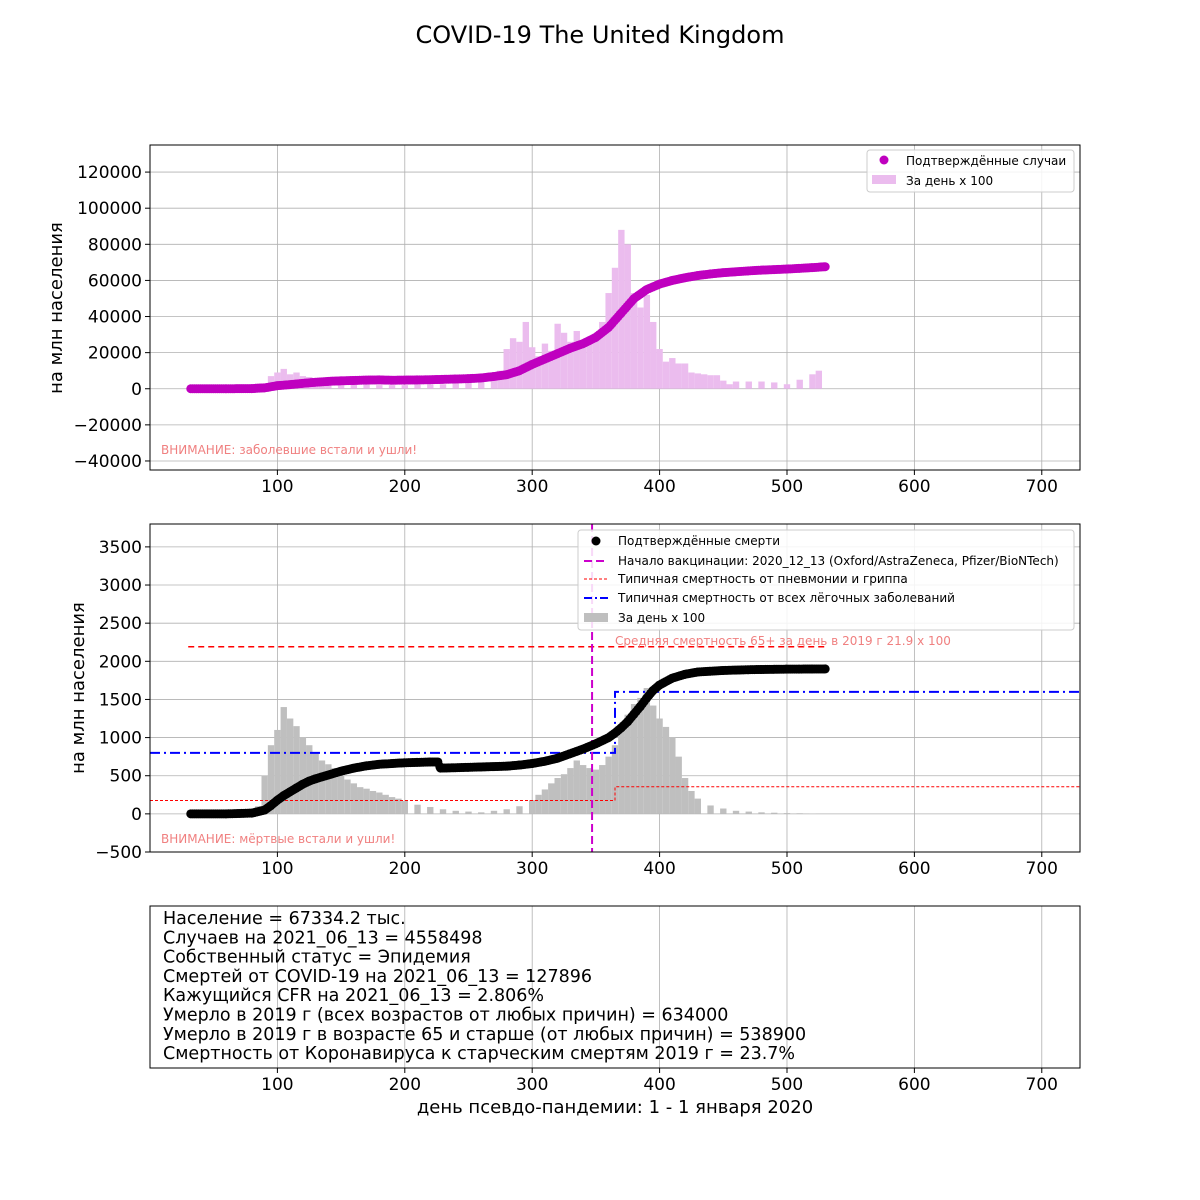  Describe the element at coordinates (787, 1085) in the screenshot. I see `info-xtick-label: 500` at that location.